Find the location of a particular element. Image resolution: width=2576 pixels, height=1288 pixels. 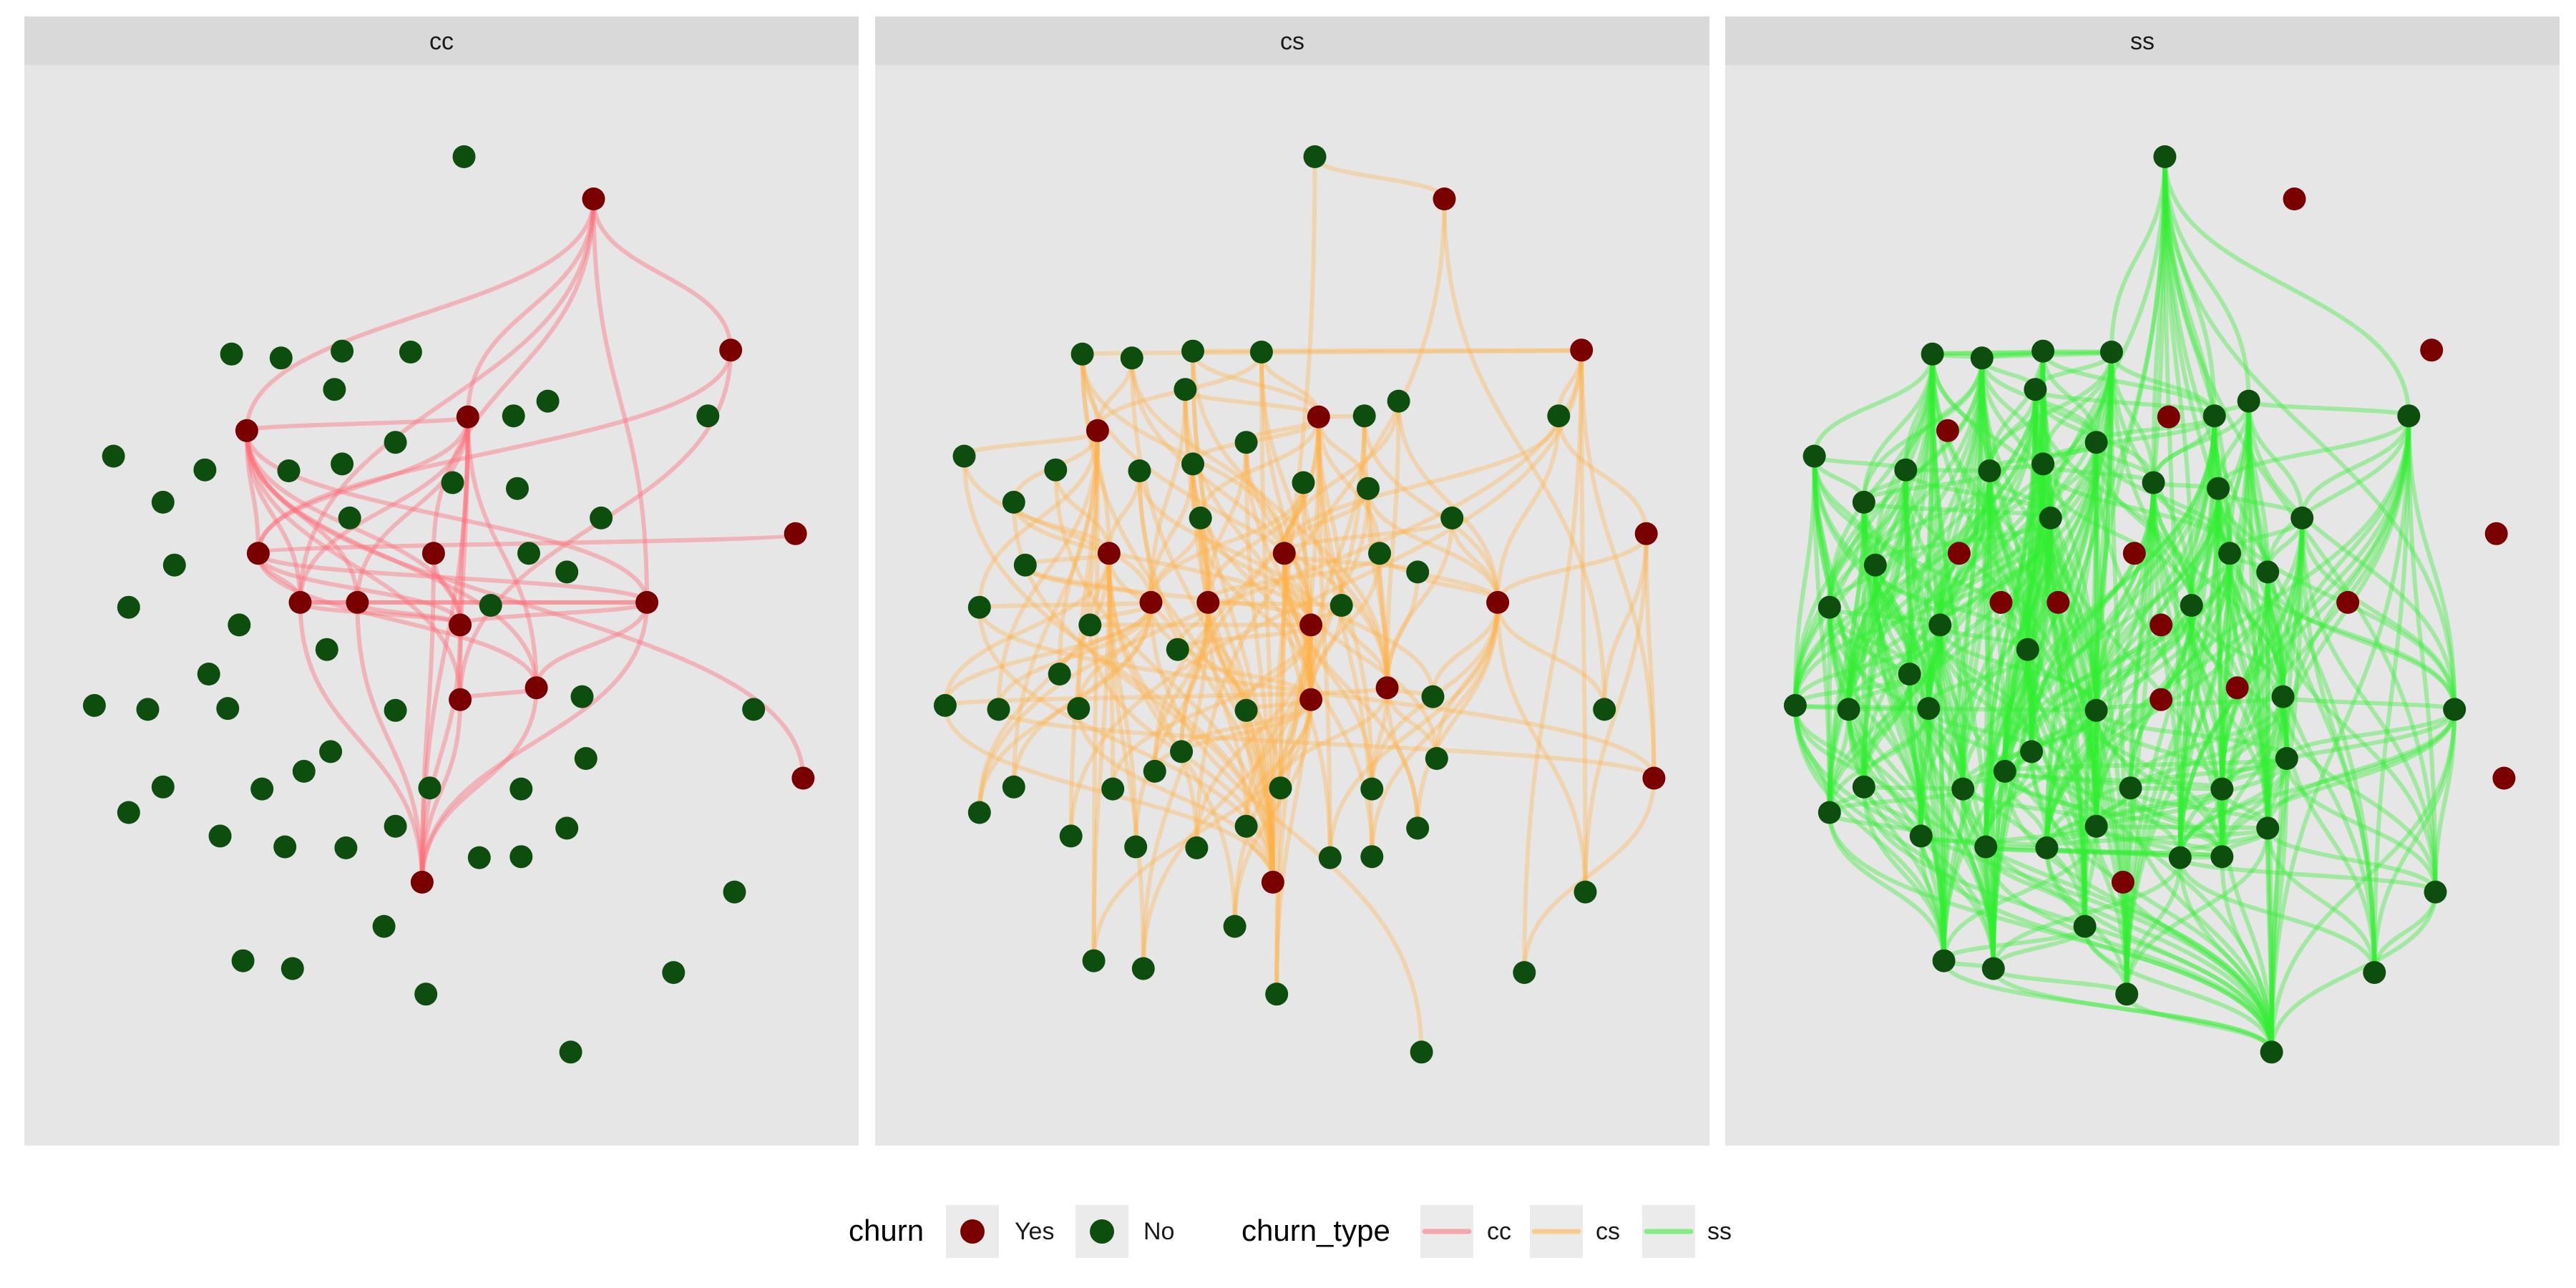

facet-strip-label: ss is located at coordinates (2142, 41).